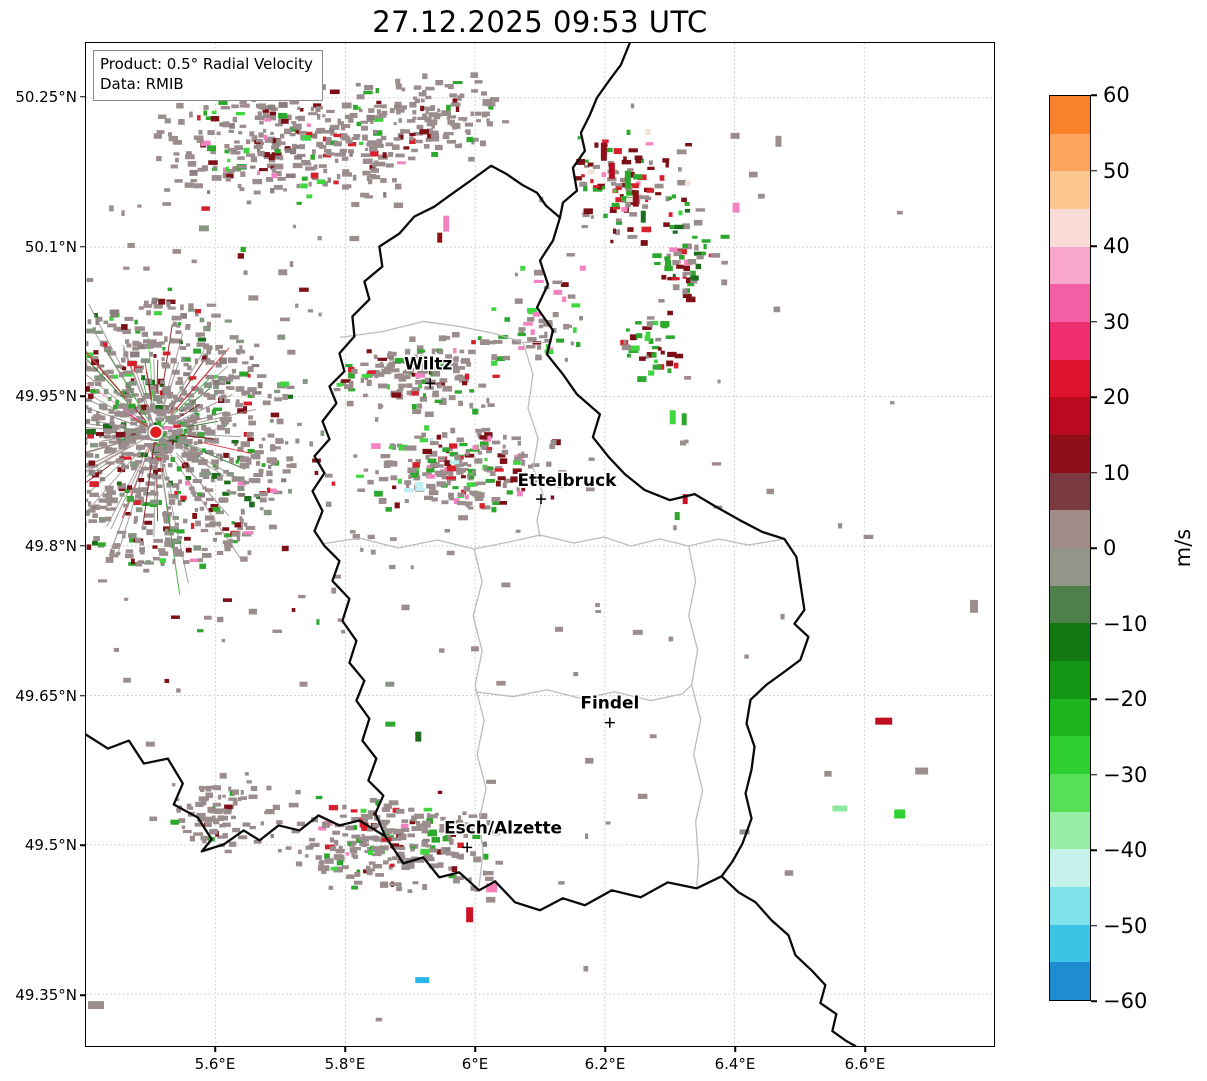 The width and height of the screenshot is (1207, 1081). What do you see at coordinates (522, 602) in the screenshot?
I see `city-markers: Wiltz Ettelbruck Findel Esch/Alzette` at bounding box center [522, 602].